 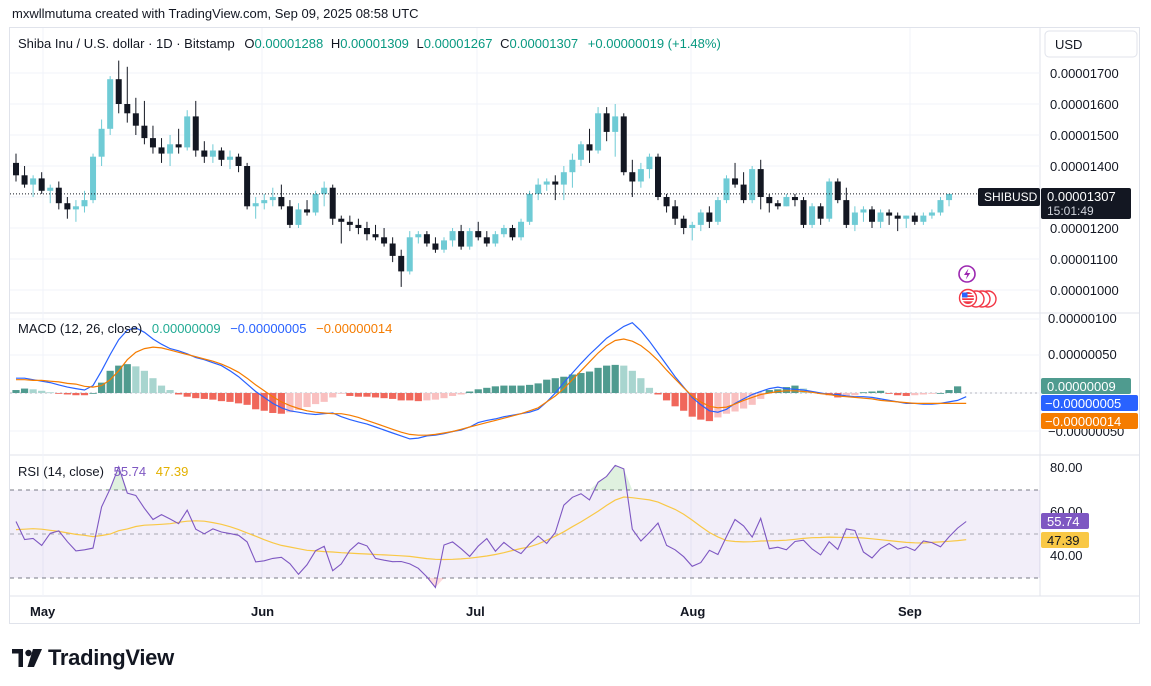 What do you see at coordinates (1084, 104) in the screenshot?
I see `price-tick-label: 0.00001600` at bounding box center [1084, 104].